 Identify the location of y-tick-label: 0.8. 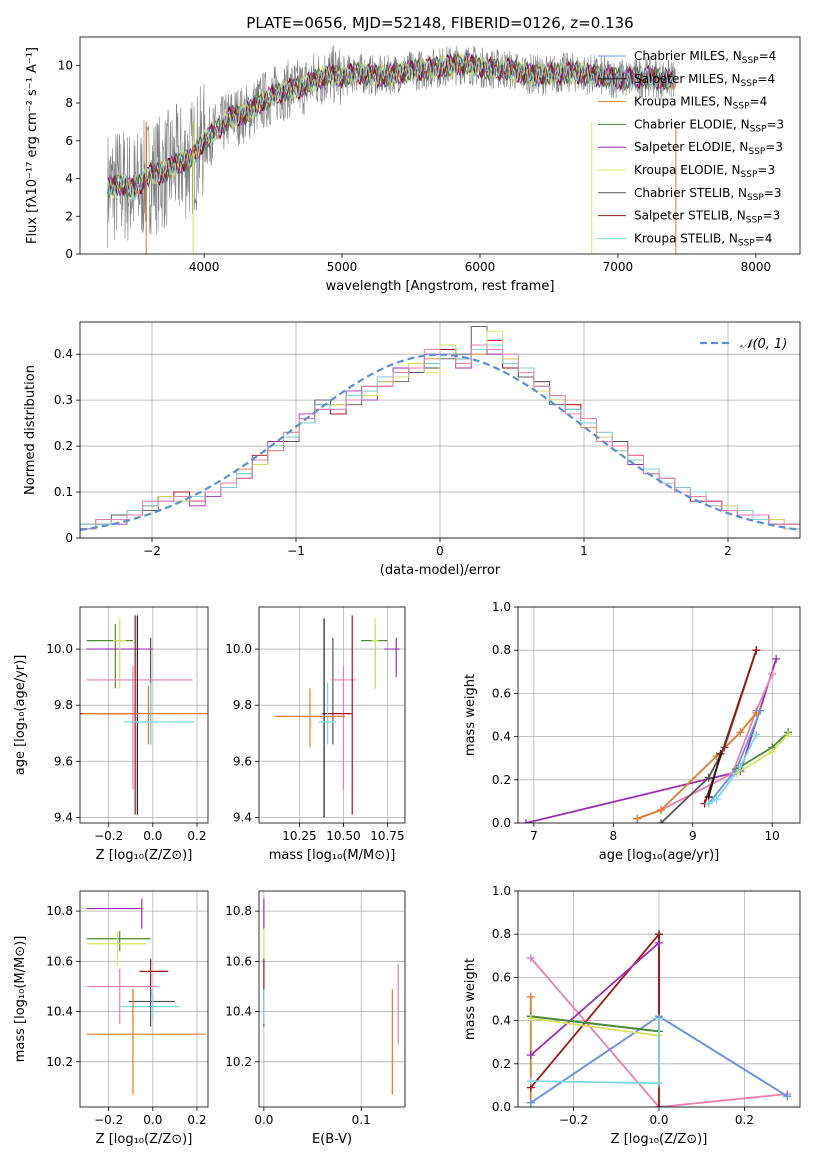
(501, 650).